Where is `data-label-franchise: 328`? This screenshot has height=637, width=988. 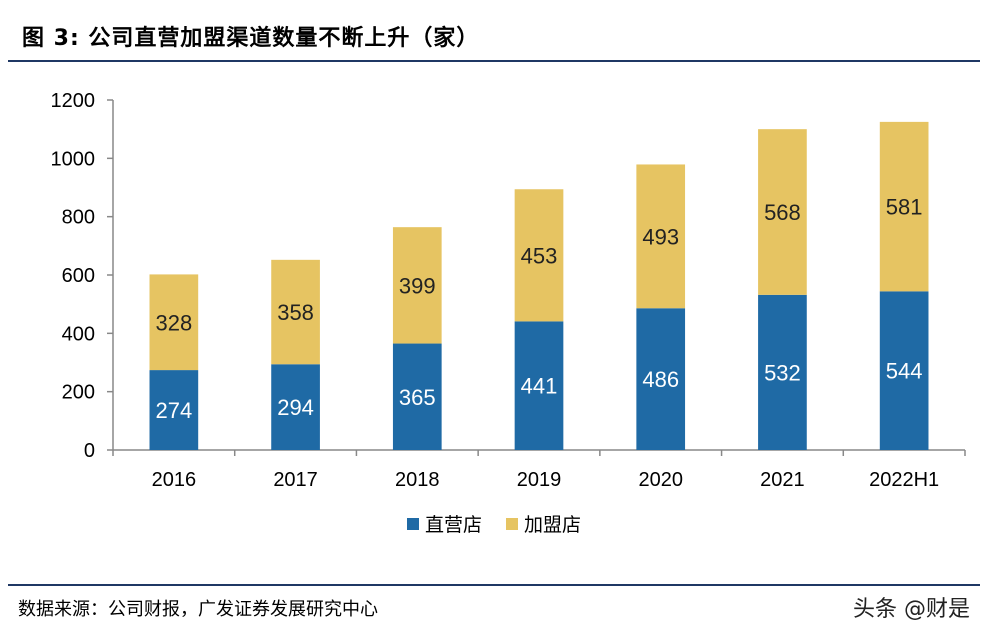
data-label-franchise: 328 is located at coordinates (173, 322).